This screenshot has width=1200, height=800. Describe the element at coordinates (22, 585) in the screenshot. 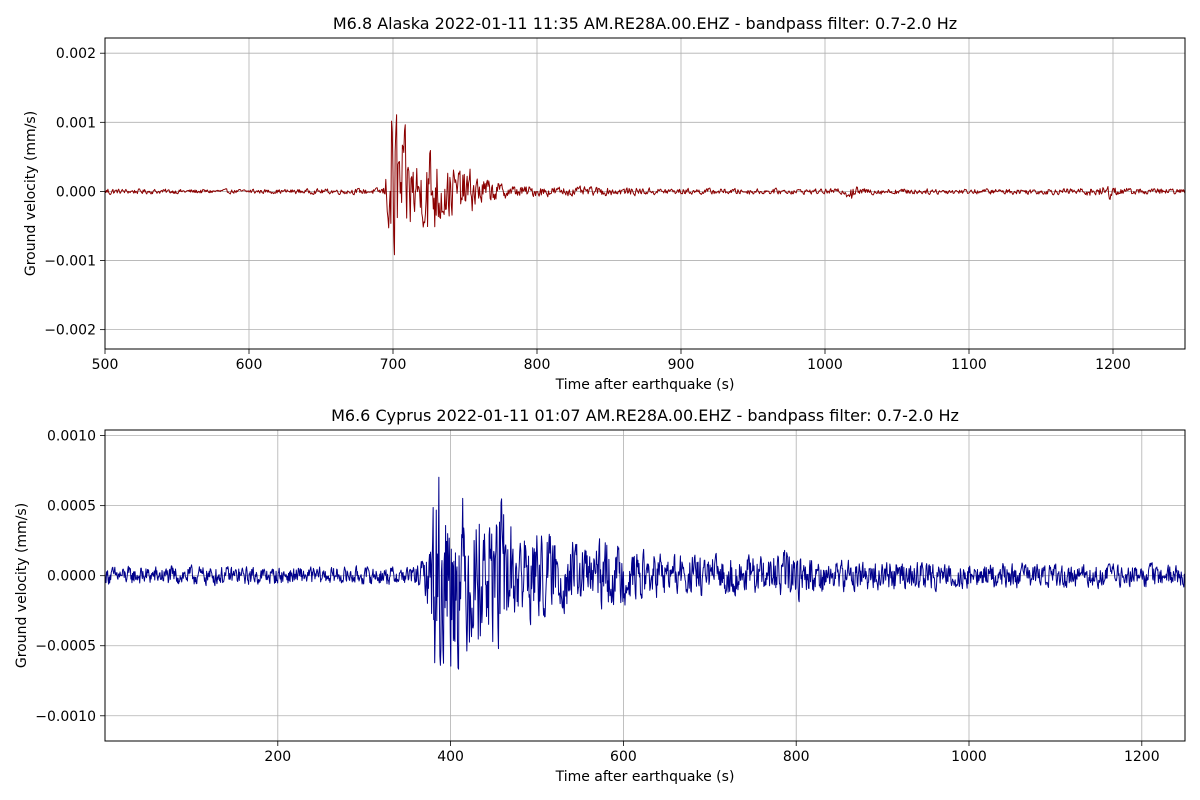

I see `y-axis-label-cyprus: Ground velocity (mm/s)` at that location.